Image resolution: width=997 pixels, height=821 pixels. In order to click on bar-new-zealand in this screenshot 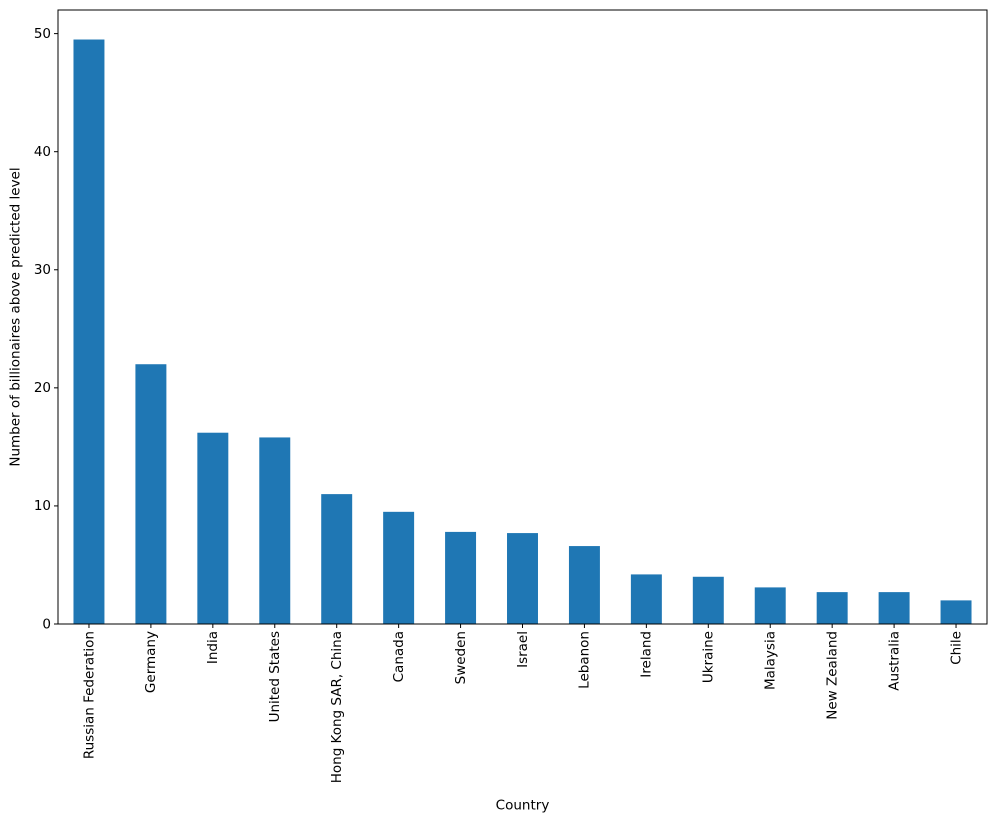, I will do `click(832, 608)`.